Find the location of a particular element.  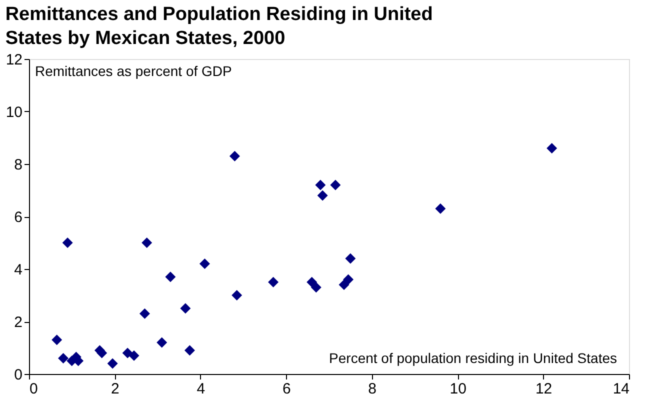

x-tick-label: 6 is located at coordinates (286, 389).